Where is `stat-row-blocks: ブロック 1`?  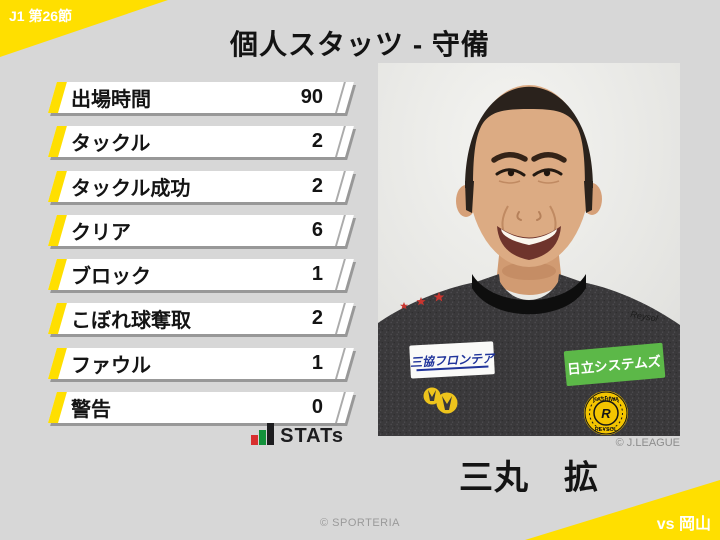
stat-row-blocks: ブロック 1 is located at coordinates (201, 275).